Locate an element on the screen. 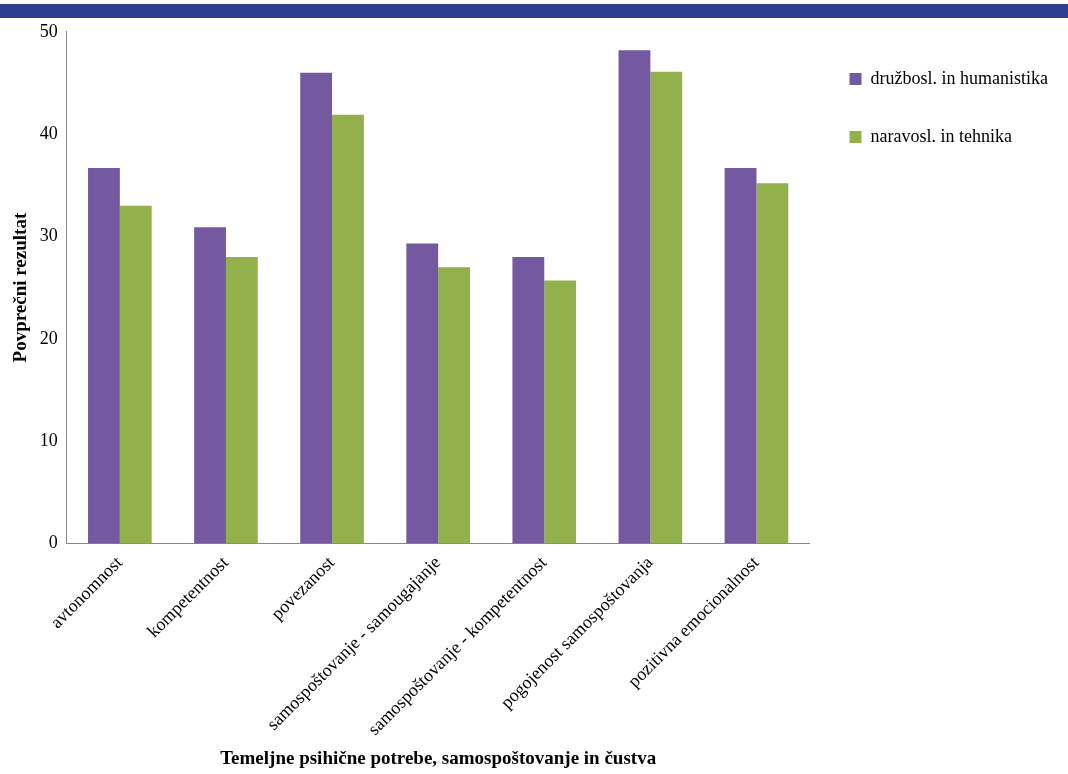 The width and height of the screenshot is (1068, 774). y-tick-label: 30 is located at coordinates (48, 235).